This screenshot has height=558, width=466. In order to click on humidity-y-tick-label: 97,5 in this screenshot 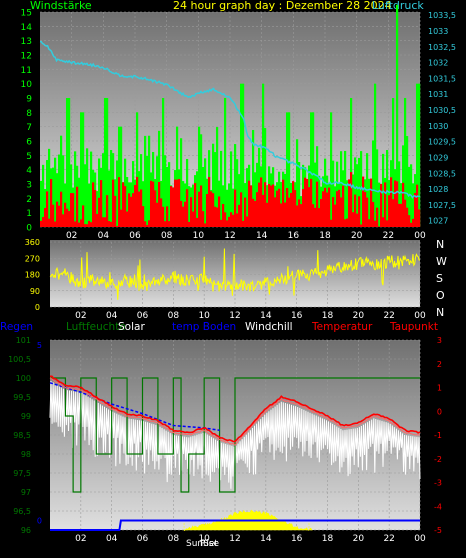, I will do `click(22, 473)`.